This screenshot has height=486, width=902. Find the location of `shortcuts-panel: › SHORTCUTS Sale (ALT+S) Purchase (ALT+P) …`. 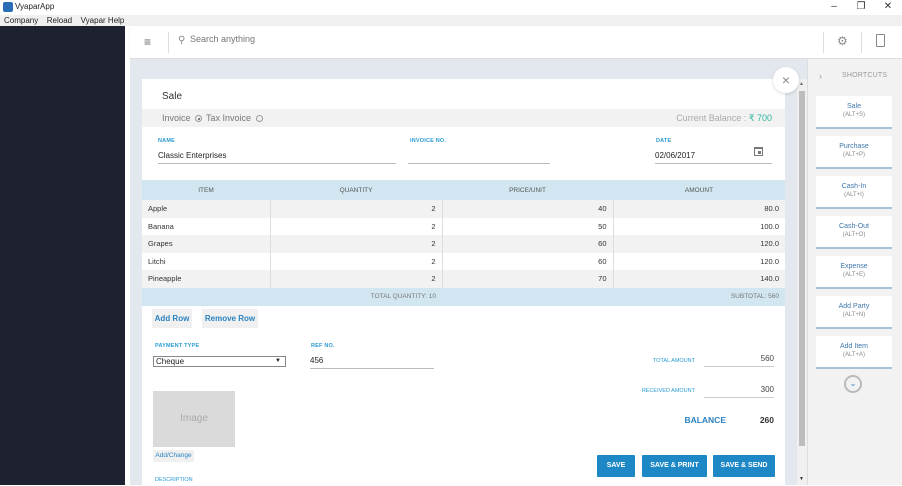

shortcuts-panel: › SHORTCUTS Sale (ALT+S) Purchase (ALT+P) … is located at coordinates (854, 272).